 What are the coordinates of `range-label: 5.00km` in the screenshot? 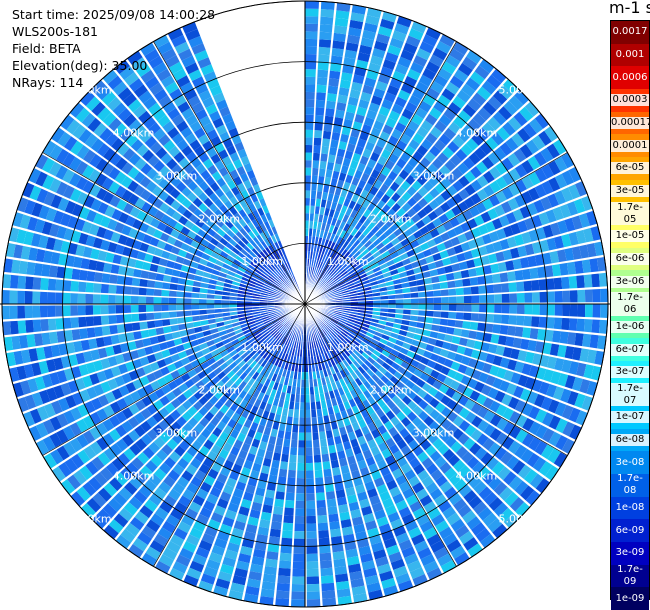 It's located at (91, 90).